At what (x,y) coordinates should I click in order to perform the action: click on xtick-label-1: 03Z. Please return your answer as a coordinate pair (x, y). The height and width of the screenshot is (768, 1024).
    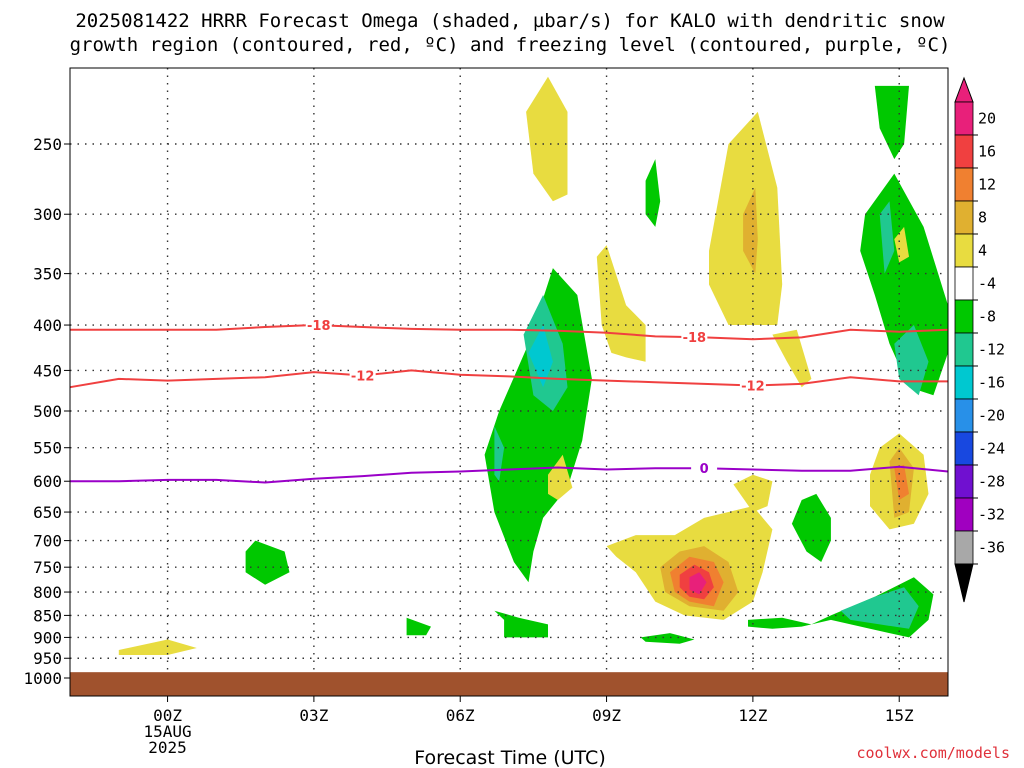
    Looking at the image, I should click on (313, 715).